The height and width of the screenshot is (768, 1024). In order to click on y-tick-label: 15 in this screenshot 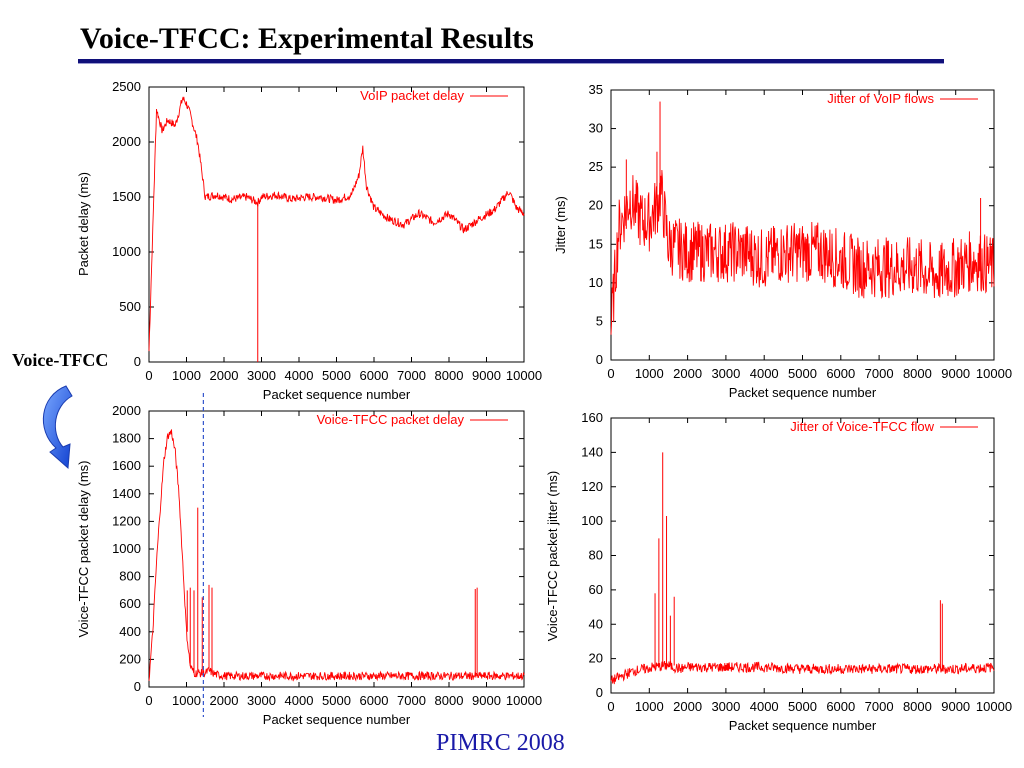, I will do `click(596, 243)`.